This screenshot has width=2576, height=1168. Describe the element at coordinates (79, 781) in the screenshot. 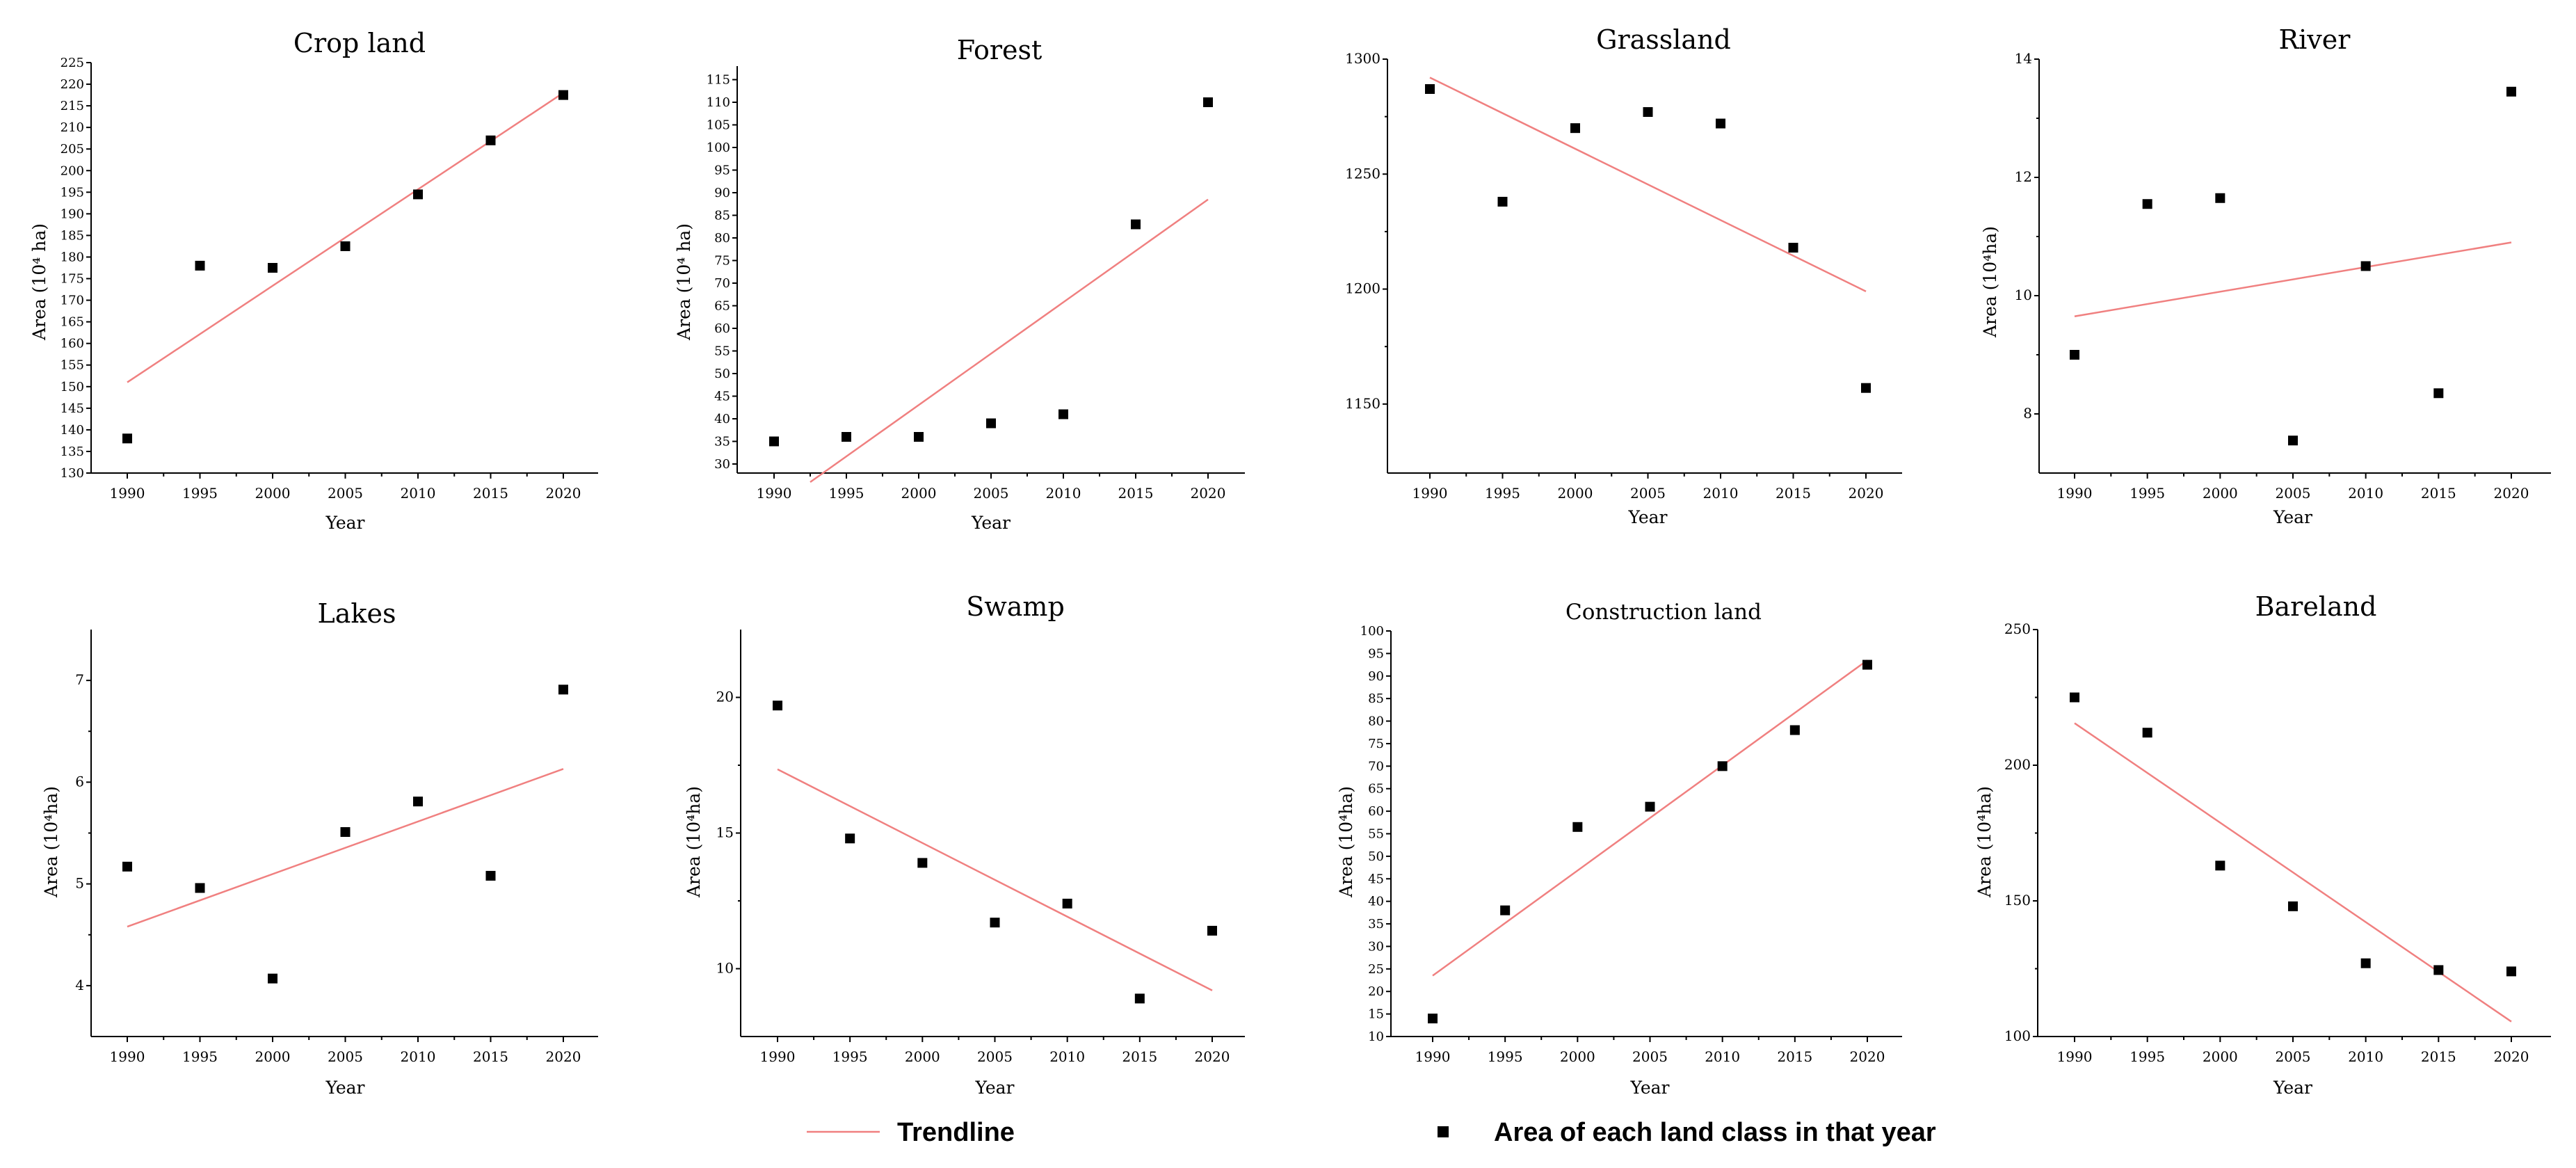

I see `y-tick-label: 6` at that location.